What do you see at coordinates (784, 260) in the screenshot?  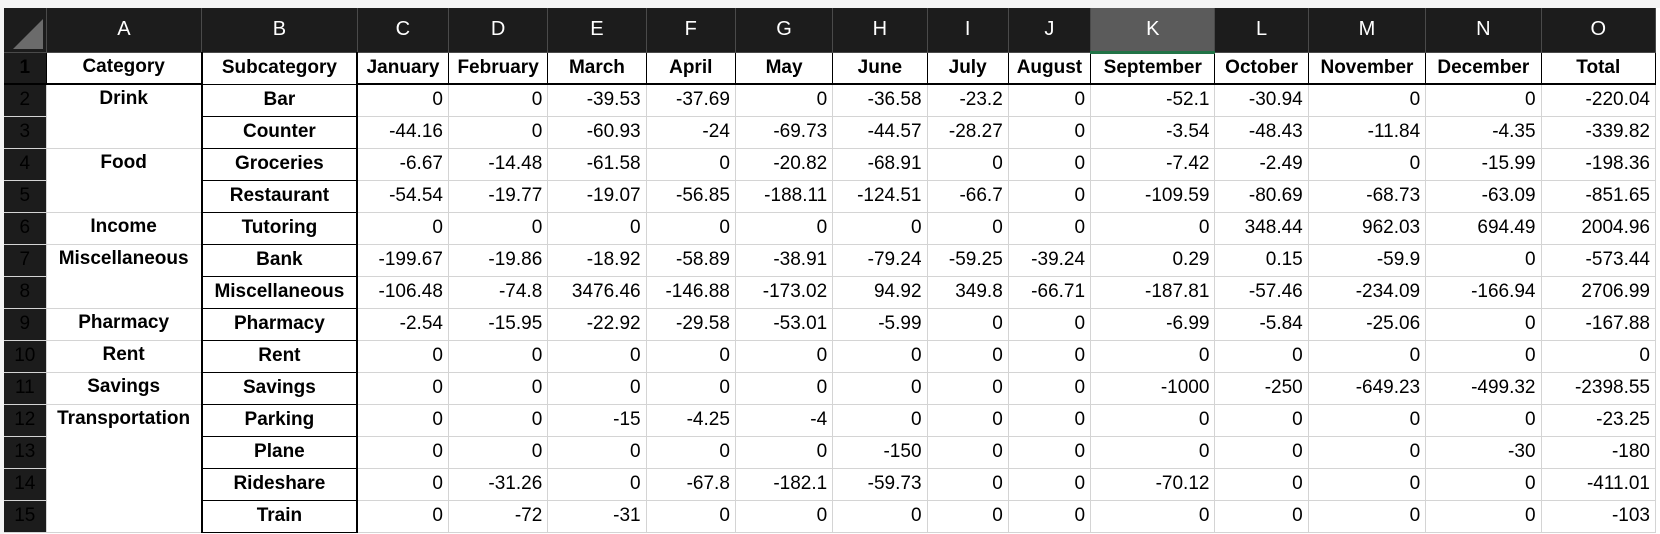 I see `value-cell: -38.91` at bounding box center [784, 260].